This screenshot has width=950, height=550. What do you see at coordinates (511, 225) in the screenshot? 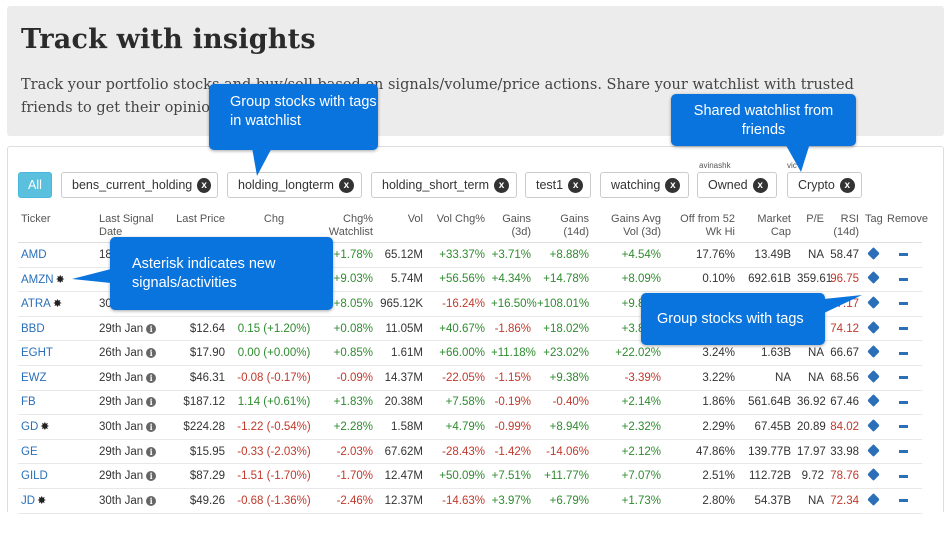
I see `column-header: Gains (3d)` at bounding box center [511, 225].